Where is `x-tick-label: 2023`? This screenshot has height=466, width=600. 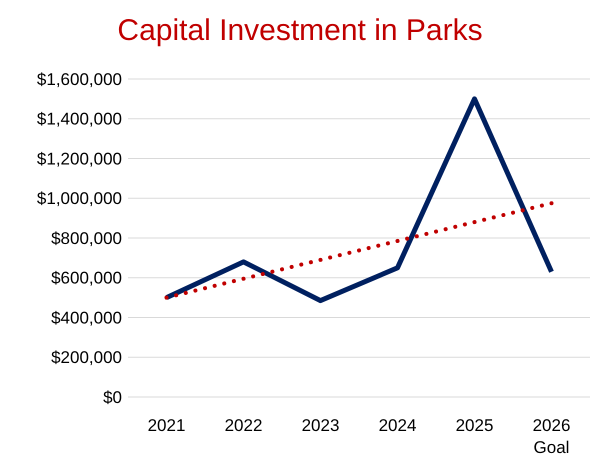 x-tick-label: 2023 is located at coordinates (321, 425).